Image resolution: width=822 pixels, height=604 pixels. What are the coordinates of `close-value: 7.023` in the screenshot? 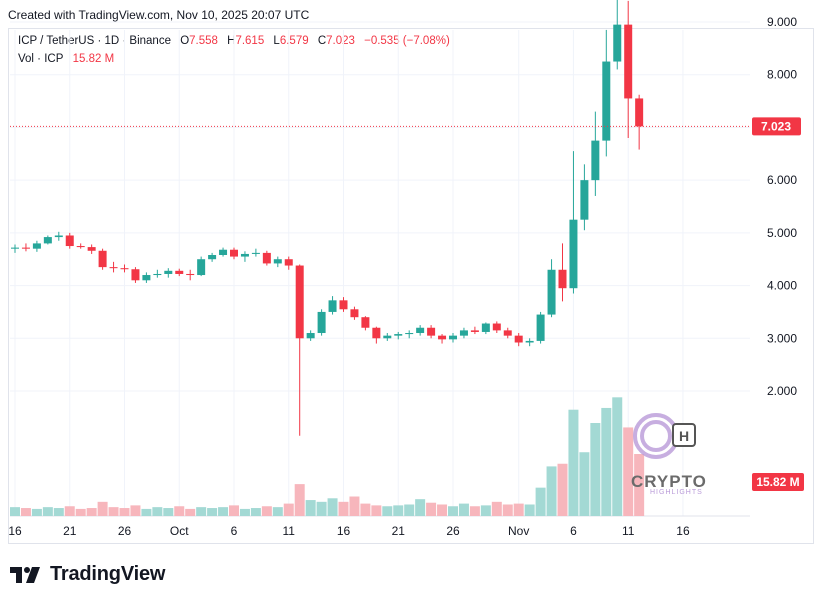 It's located at (340, 41).